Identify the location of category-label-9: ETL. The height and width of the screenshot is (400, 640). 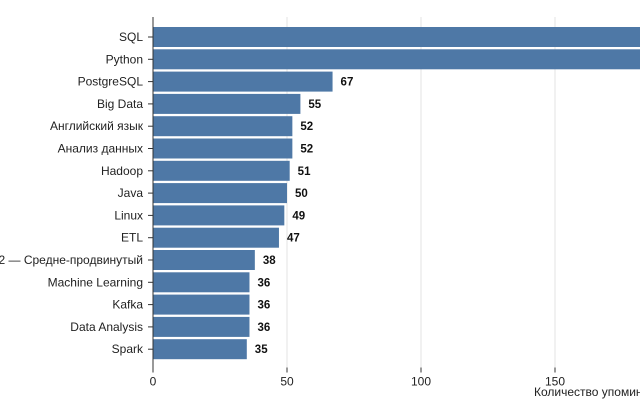
(132, 238).